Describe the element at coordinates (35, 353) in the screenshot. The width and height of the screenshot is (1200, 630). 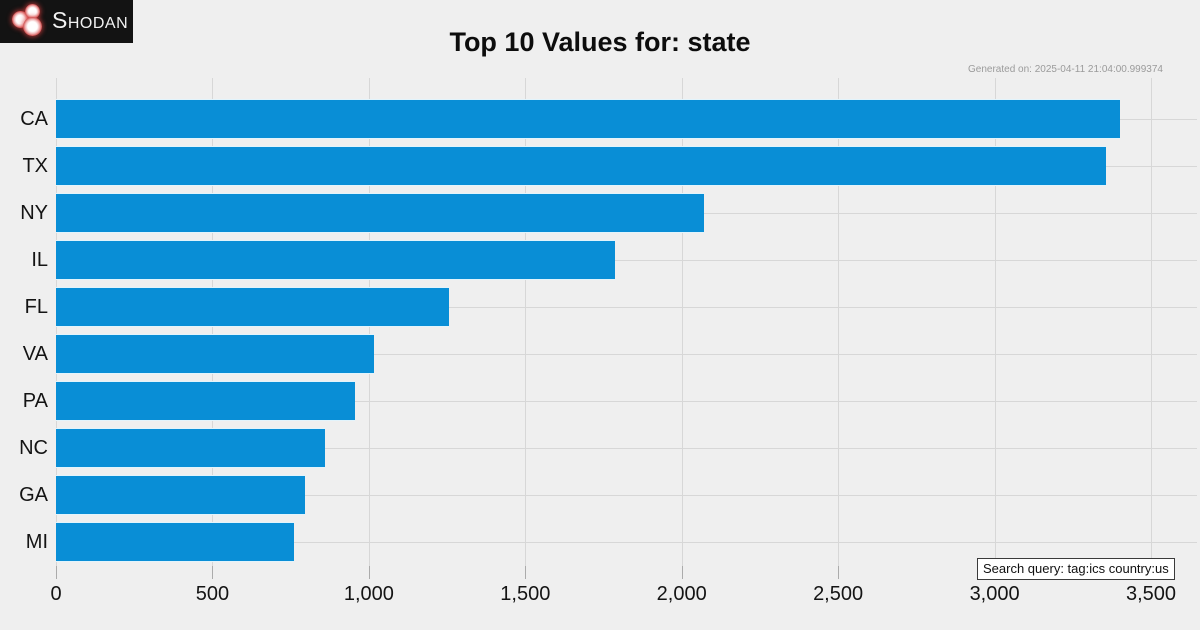
I see `y-tick-label-va: VA` at that location.